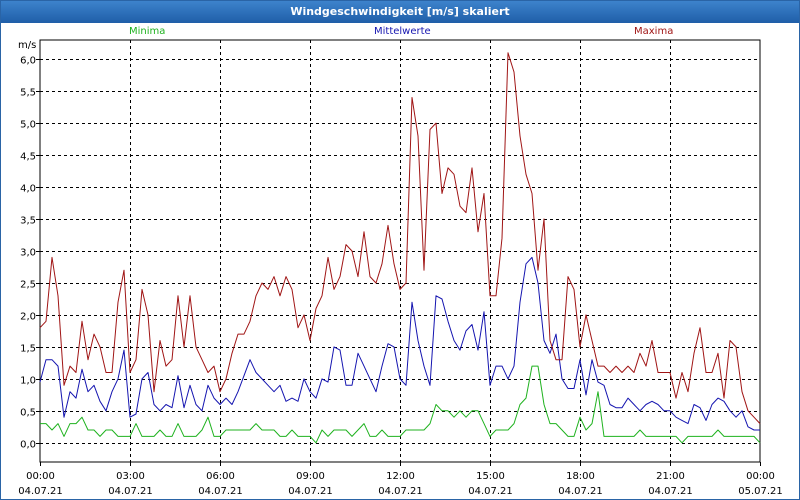 This screenshot has width=800, height=500. I want to click on y-tick-label: 3,5, so click(28, 221).